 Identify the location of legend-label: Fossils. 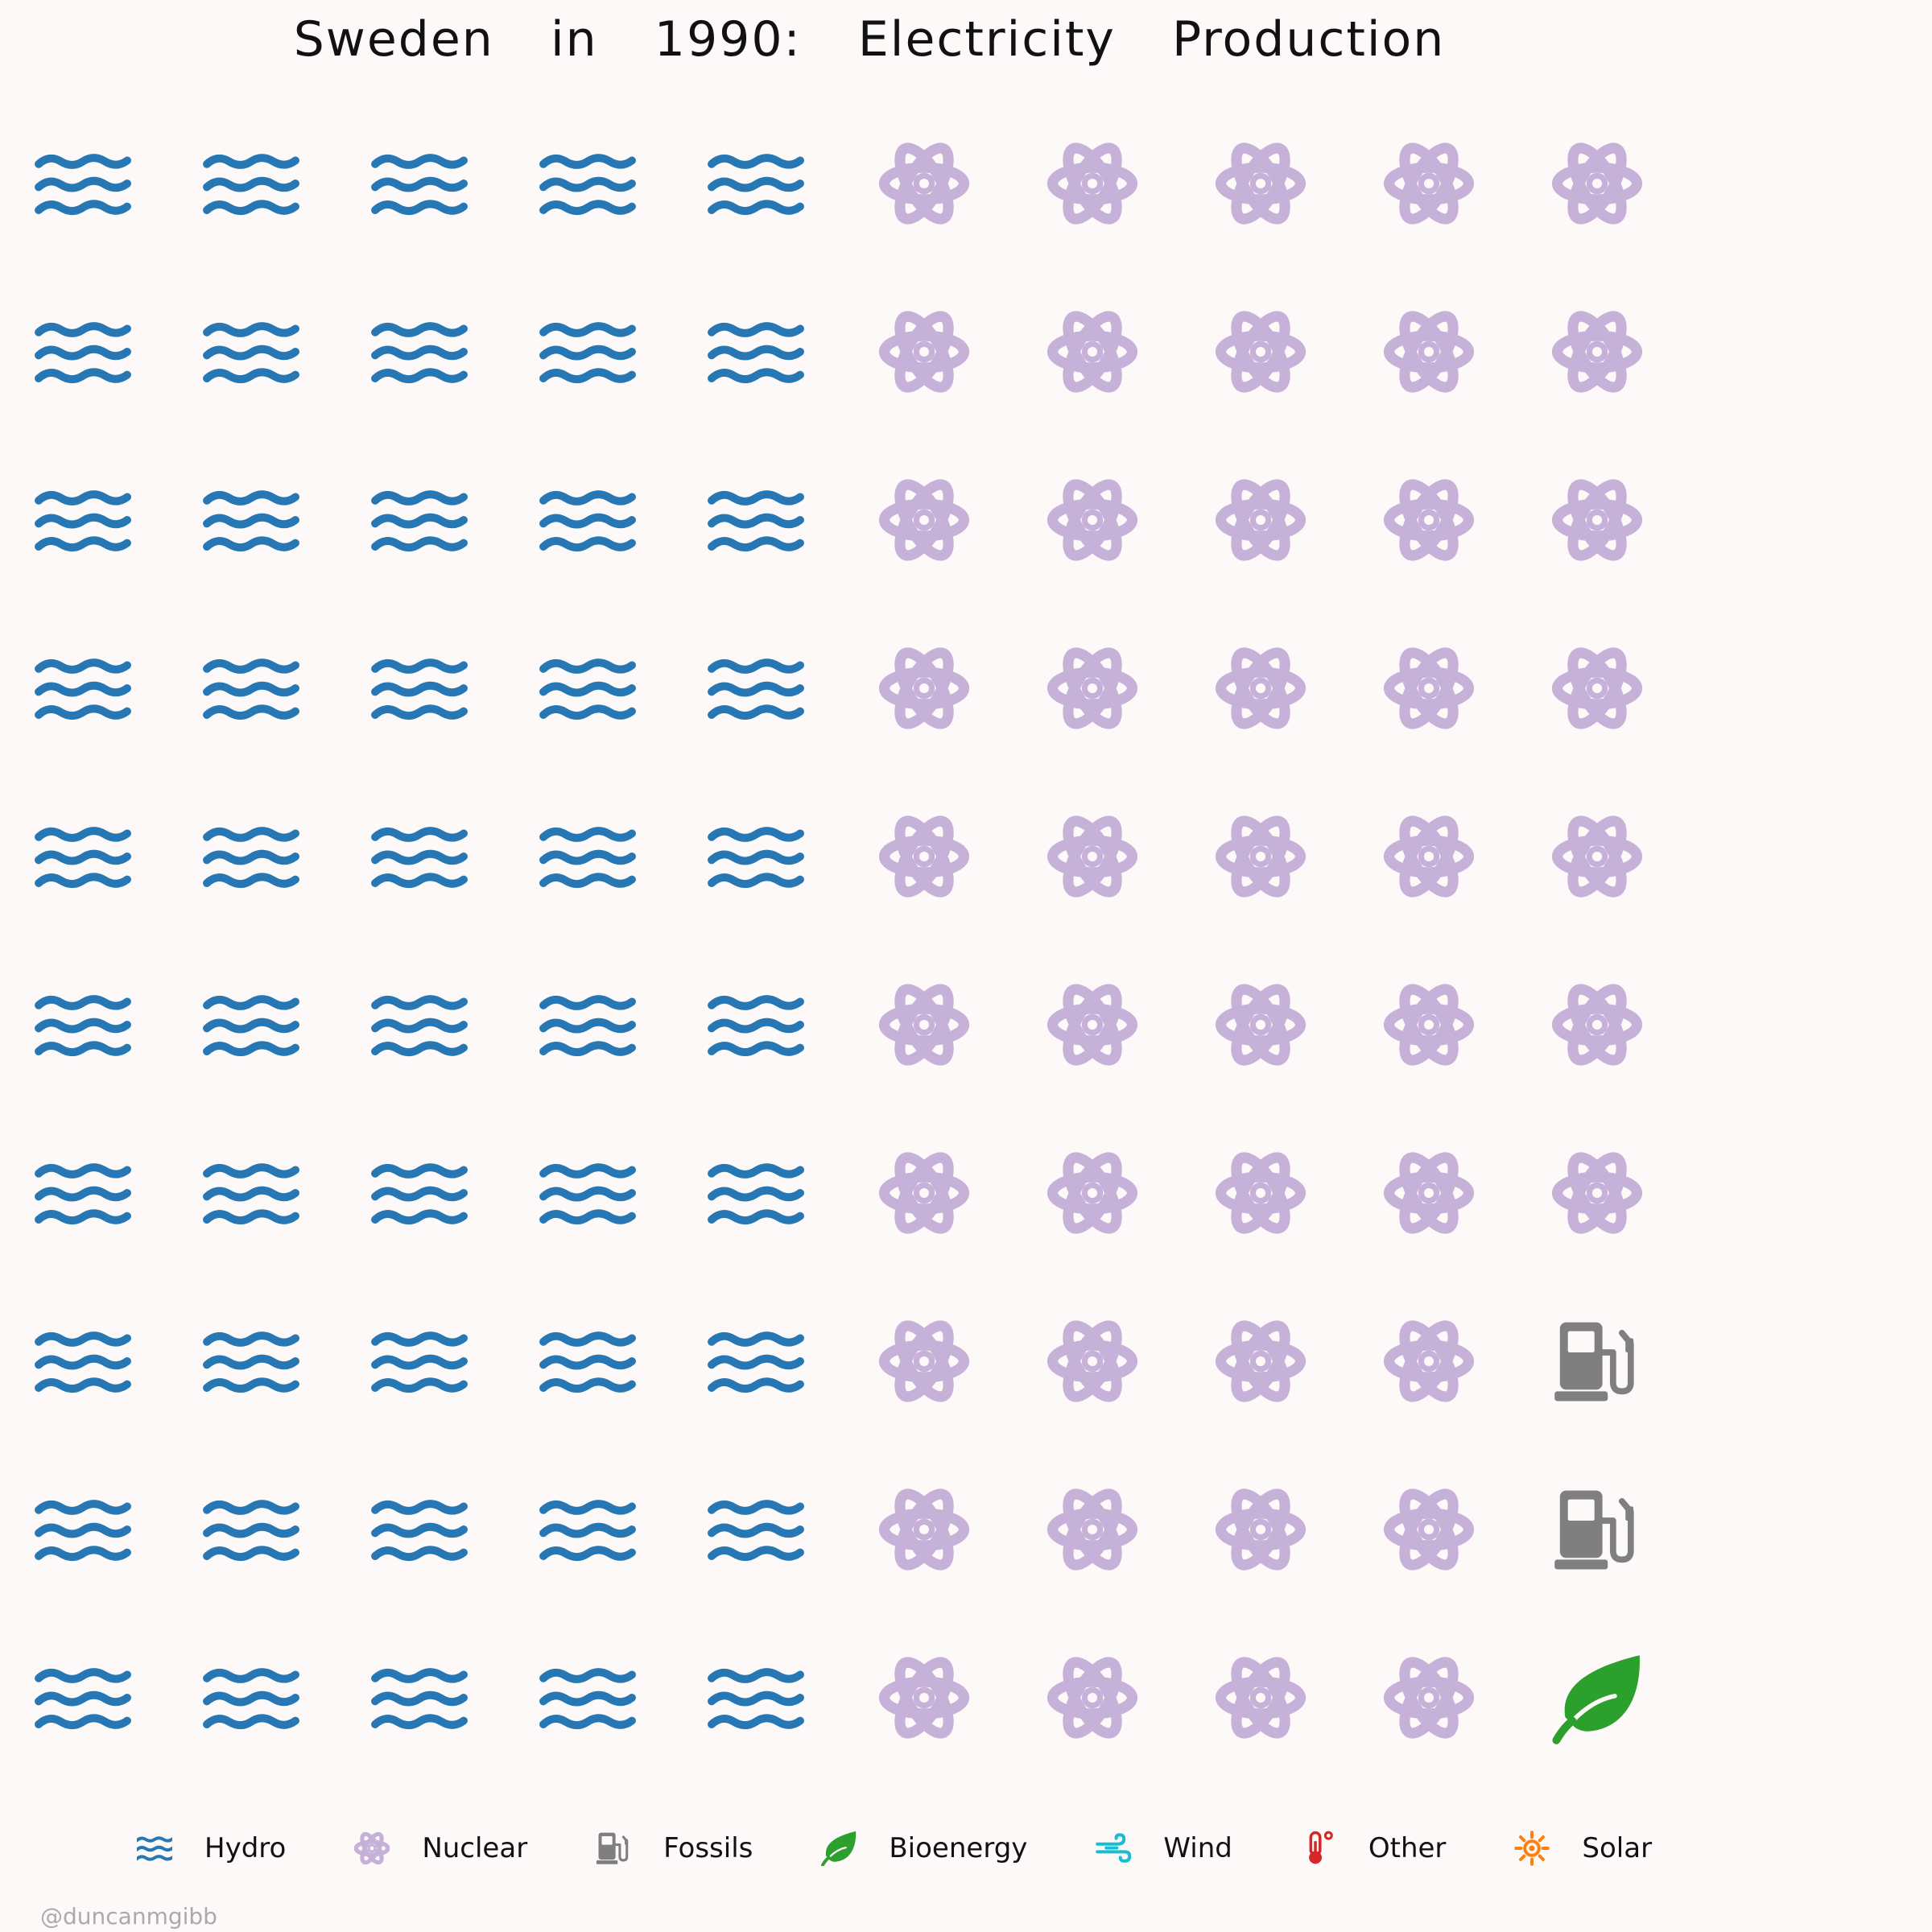
(708, 1848).